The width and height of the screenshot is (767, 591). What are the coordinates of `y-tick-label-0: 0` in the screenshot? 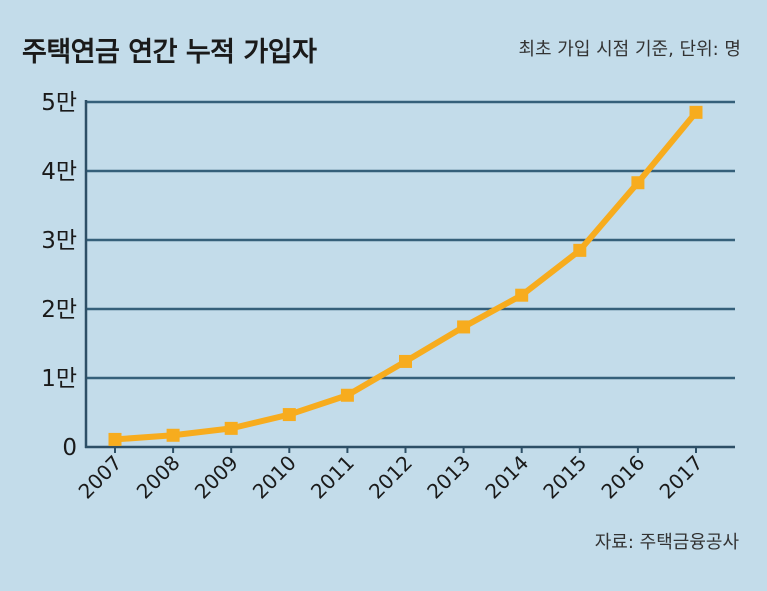 It's located at (69, 448).